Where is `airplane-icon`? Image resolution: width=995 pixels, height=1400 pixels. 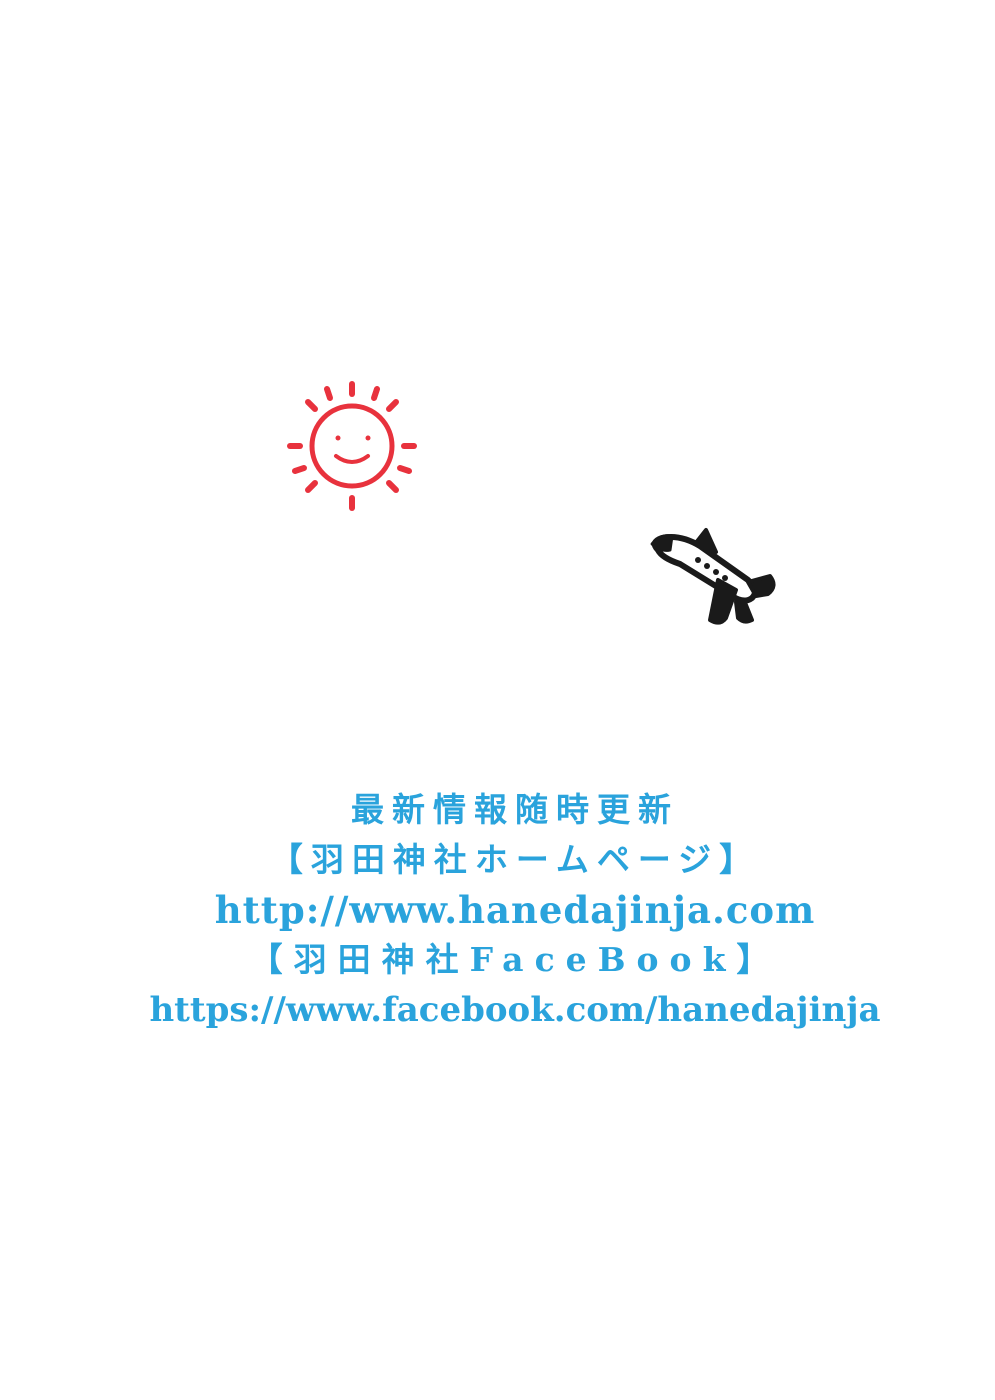 airplane-icon is located at coordinates (713, 576).